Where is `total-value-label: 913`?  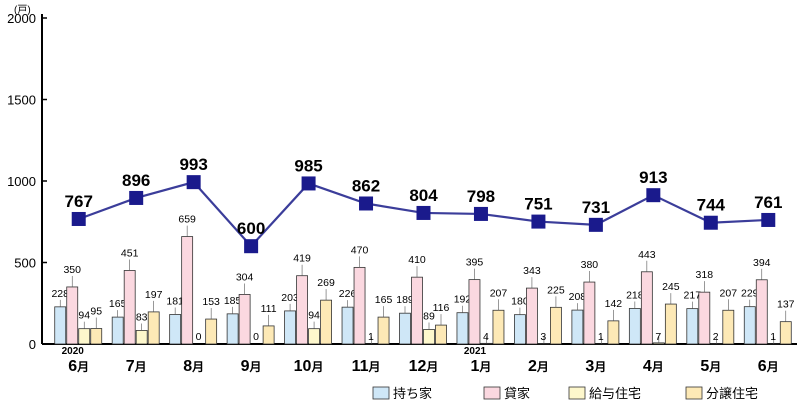 total-value-label: 913 is located at coordinates (653, 177).